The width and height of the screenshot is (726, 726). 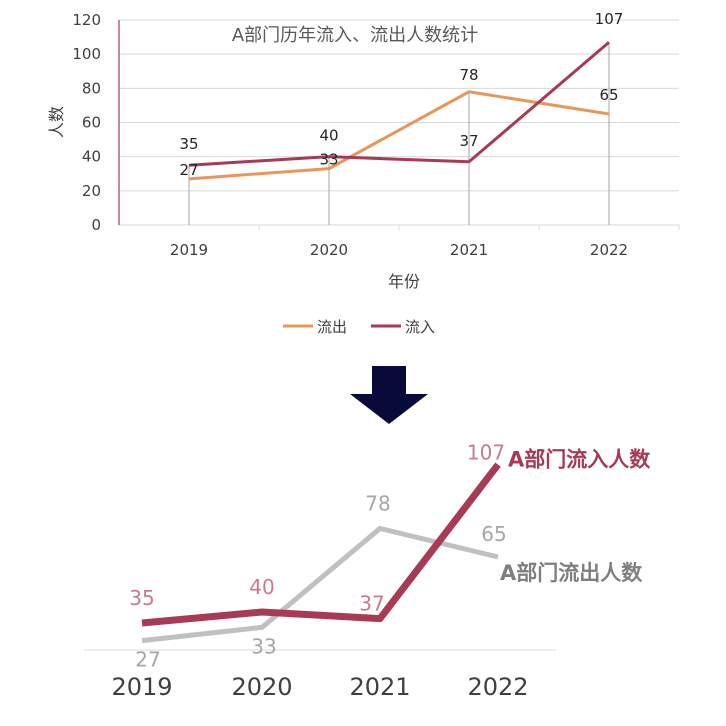 What do you see at coordinates (332, 327) in the screenshot?
I see `legend-label: 流出` at bounding box center [332, 327].